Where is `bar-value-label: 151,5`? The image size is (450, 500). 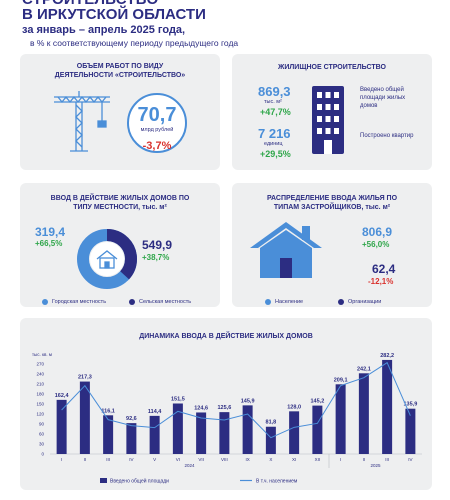 bar-value-label: 151,5 is located at coordinates (178, 400).